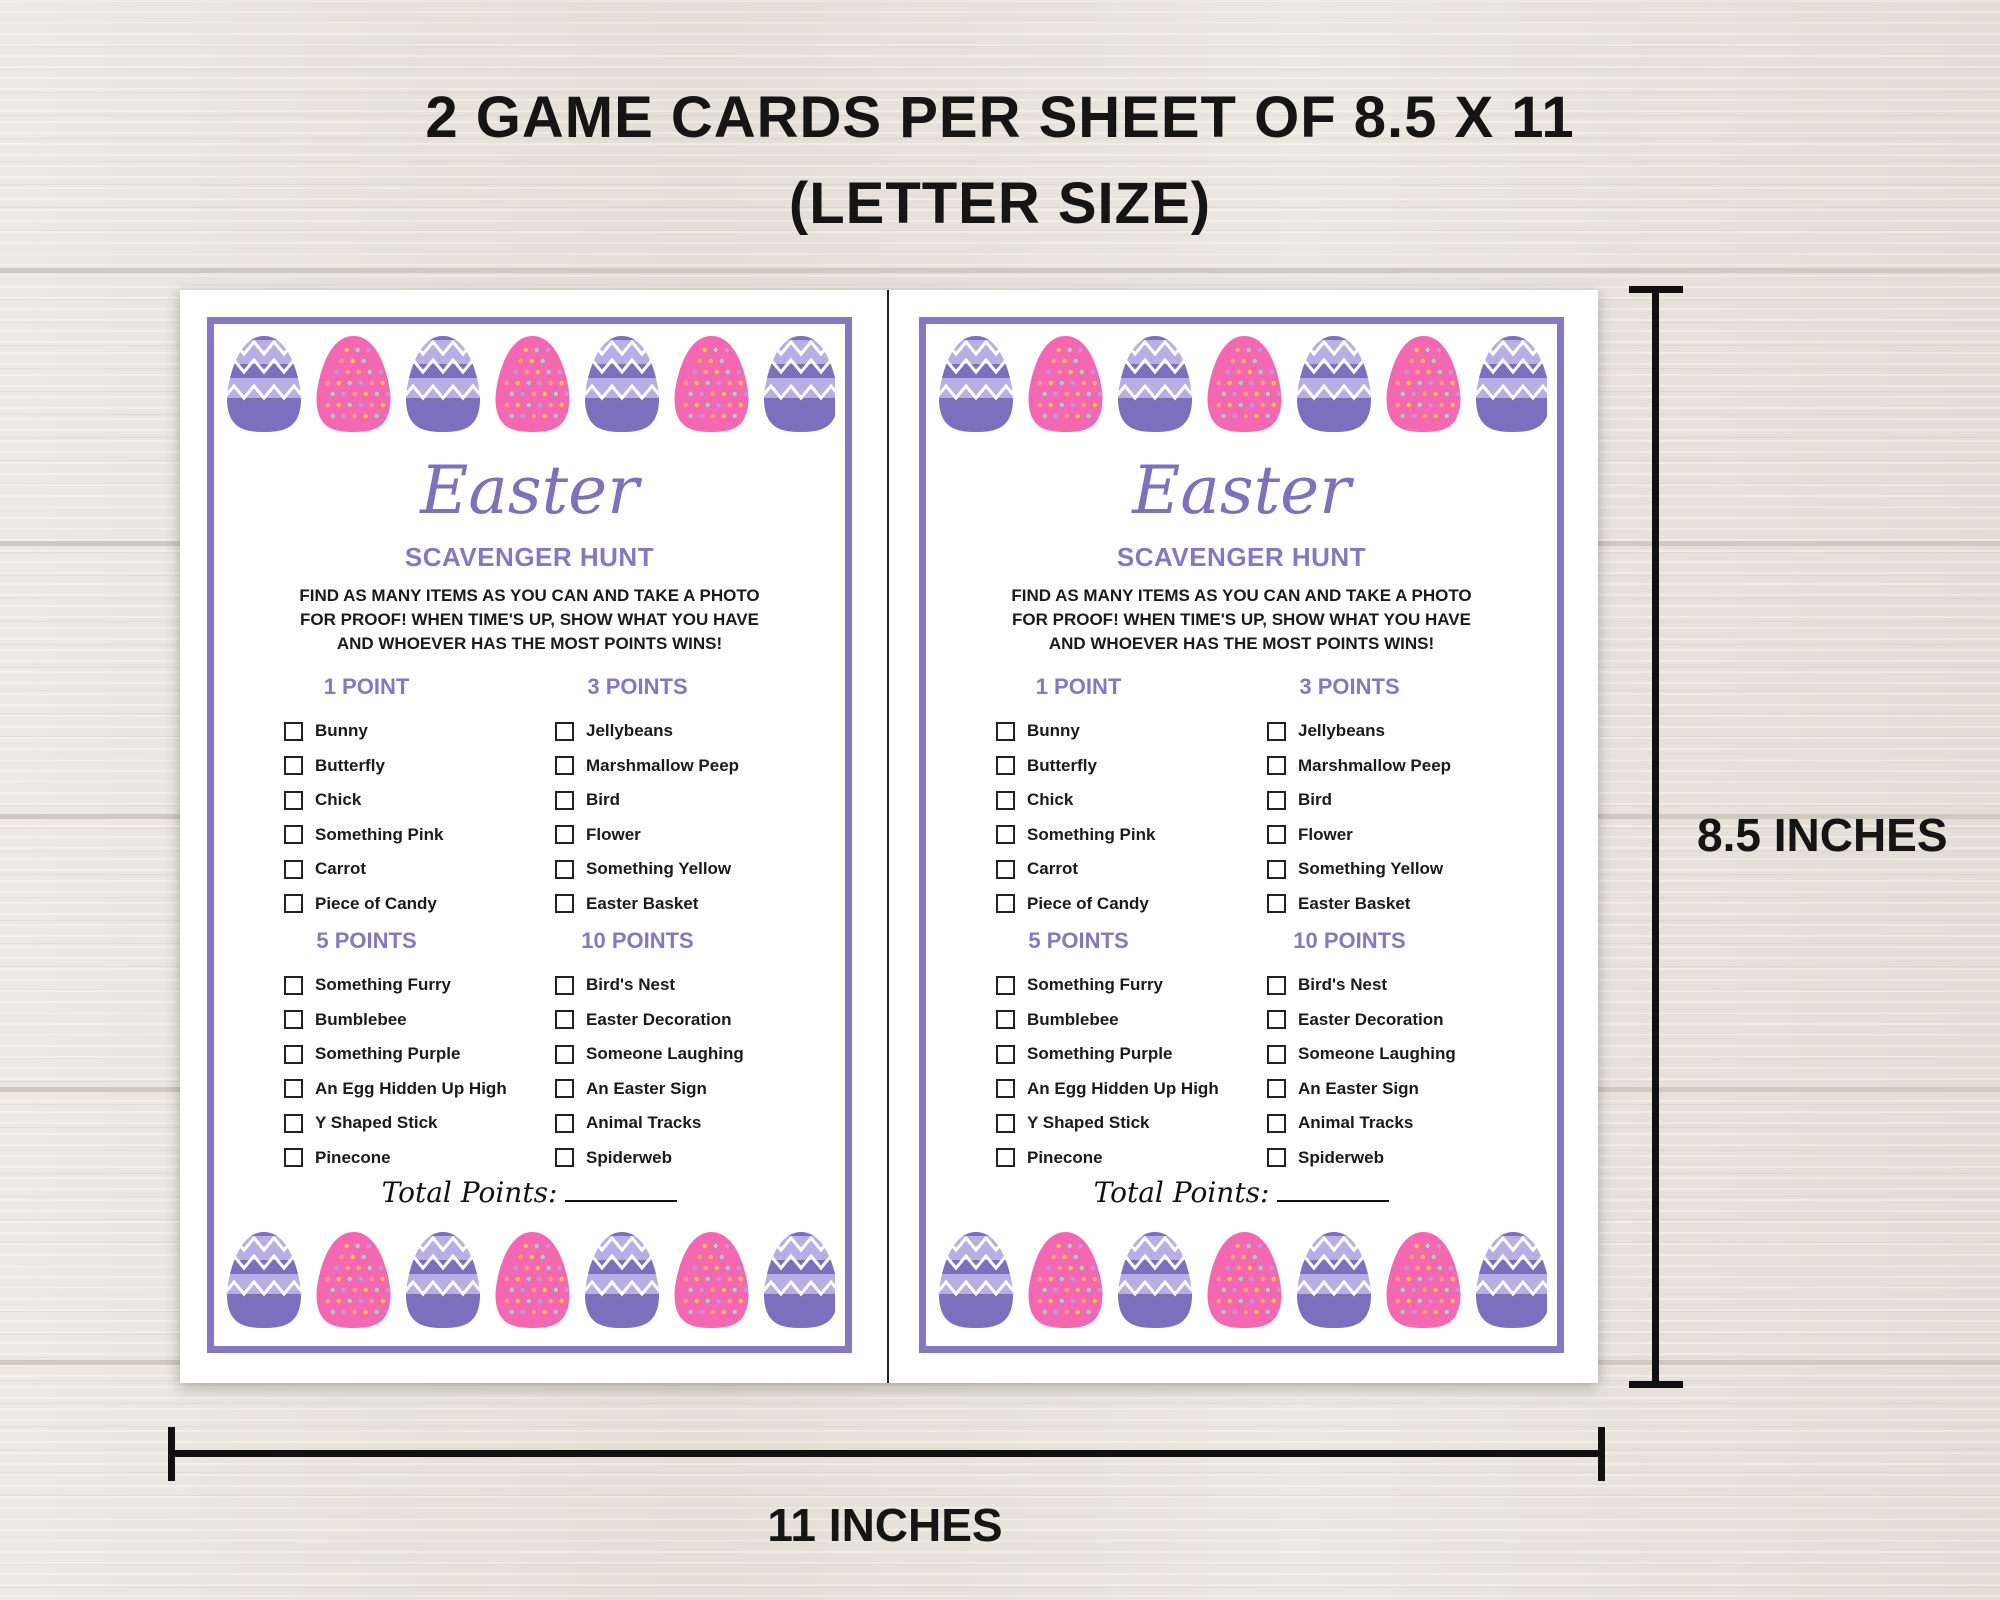  What do you see at coordinates (1315, 800) in the screenshot?
I see `checklist-item-label: Bird` at bounding box center [1315, 800].